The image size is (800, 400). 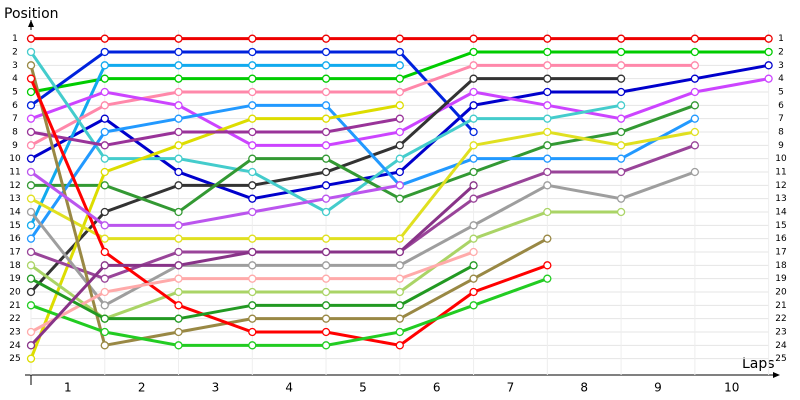 I want to click on y-tick-label: 15, so click(x=14, y=226).